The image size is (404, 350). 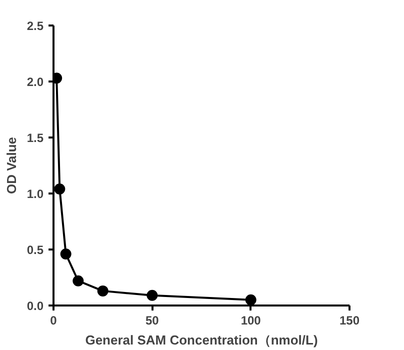 What do you see at coordinates (251, 321) in the screenshot?
I see `x-tick-label: 100` at bounding box center [251, 321].